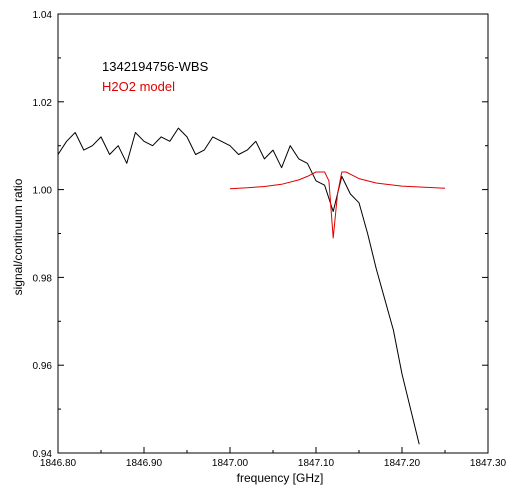  Describe the element at coordinates (402, 463) in the screenshot. I see `x-tick-label: 1847.20` at that location.